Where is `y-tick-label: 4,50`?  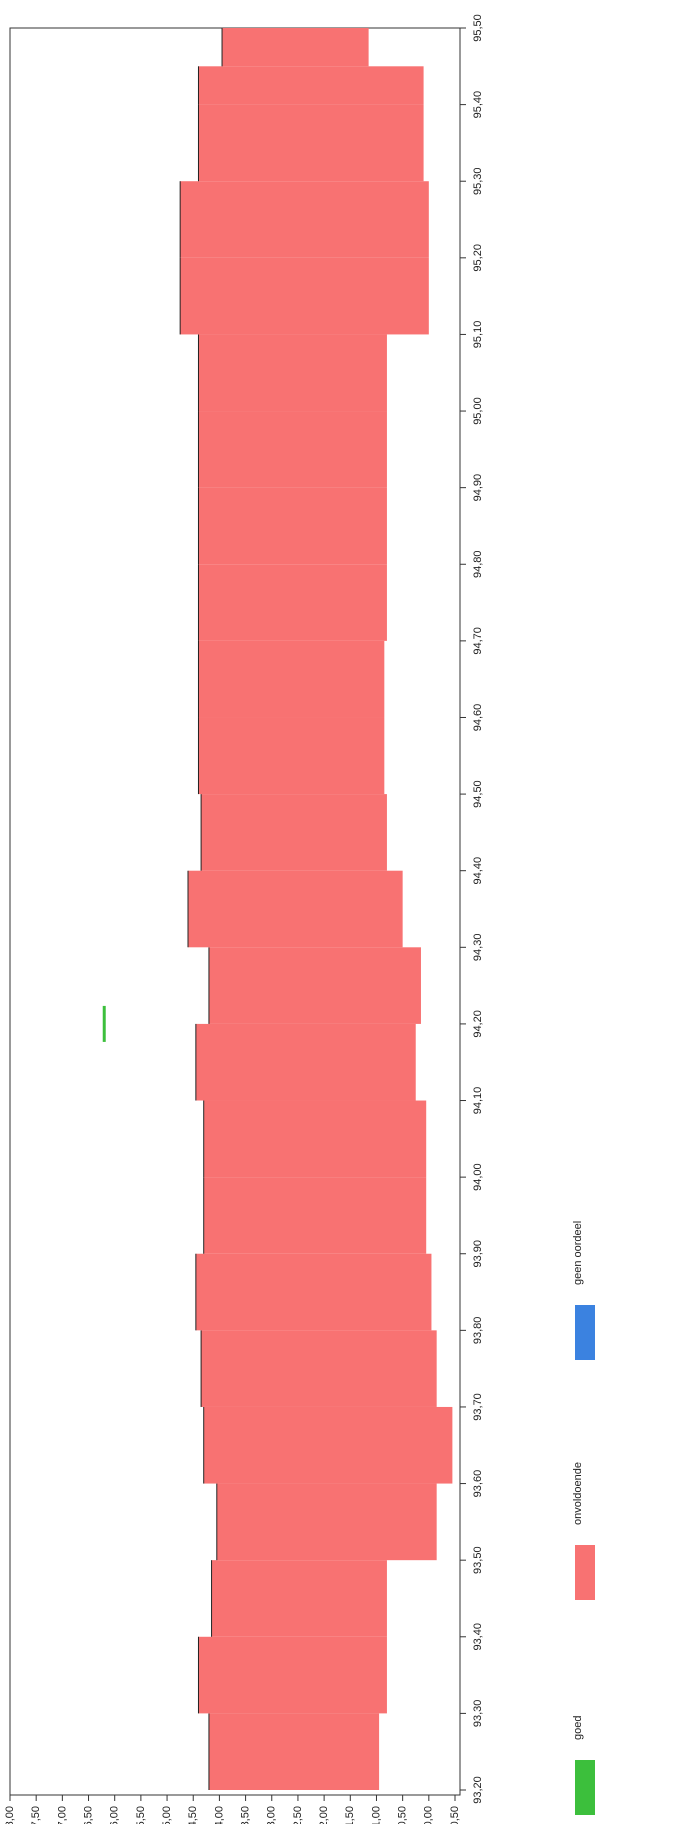
y-tick-label: 4,50 is located at coordinates (193, 1815).